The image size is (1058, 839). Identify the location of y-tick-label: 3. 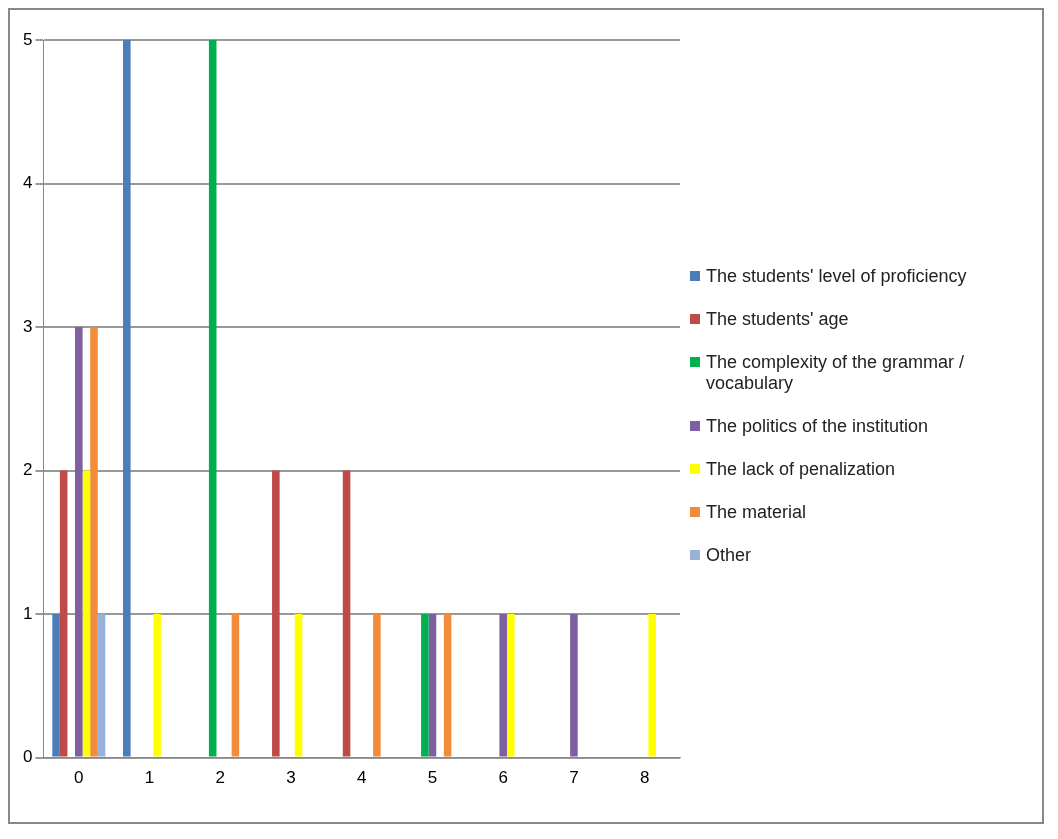
(27, 326).